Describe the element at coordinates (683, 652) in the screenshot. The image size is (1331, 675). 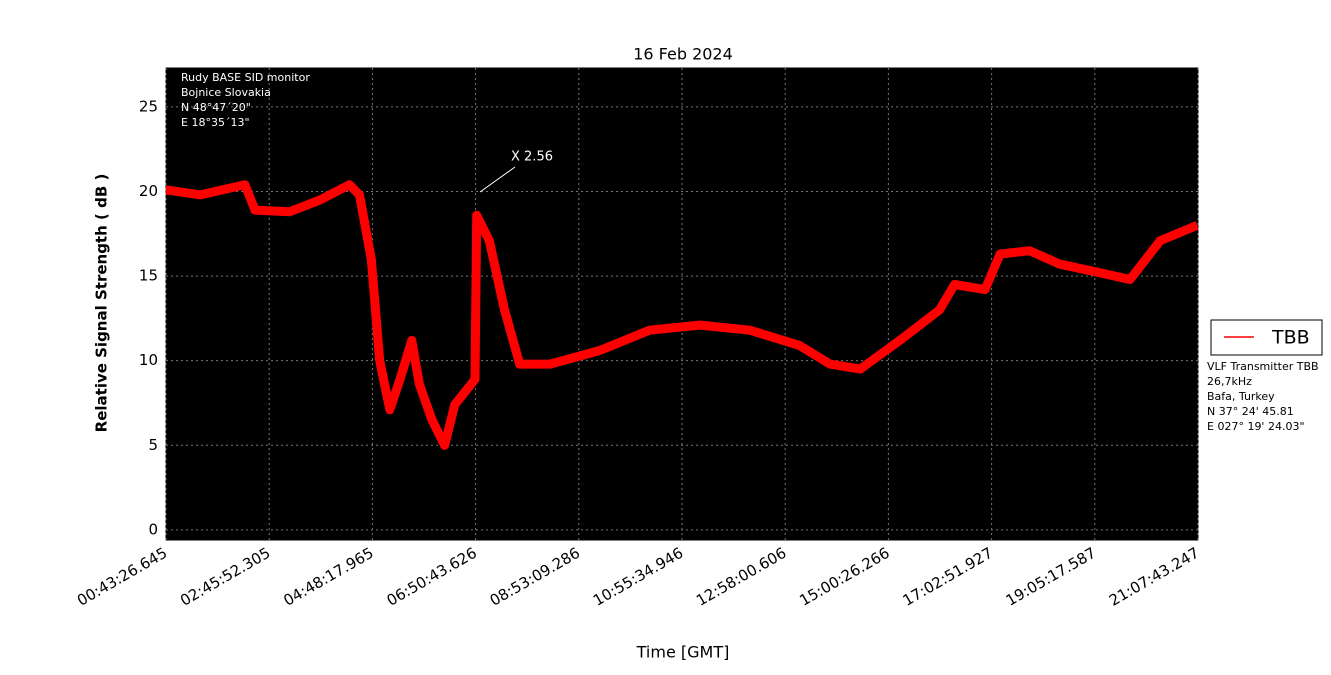
I see `x-axis-label: Time [GMT]` at that location.